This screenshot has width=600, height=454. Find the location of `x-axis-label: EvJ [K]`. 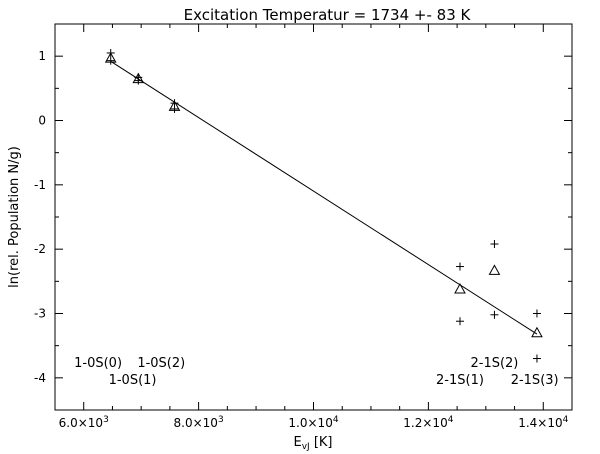

x-axis-label: EvJ [K] is located at coordinates (312, 443).